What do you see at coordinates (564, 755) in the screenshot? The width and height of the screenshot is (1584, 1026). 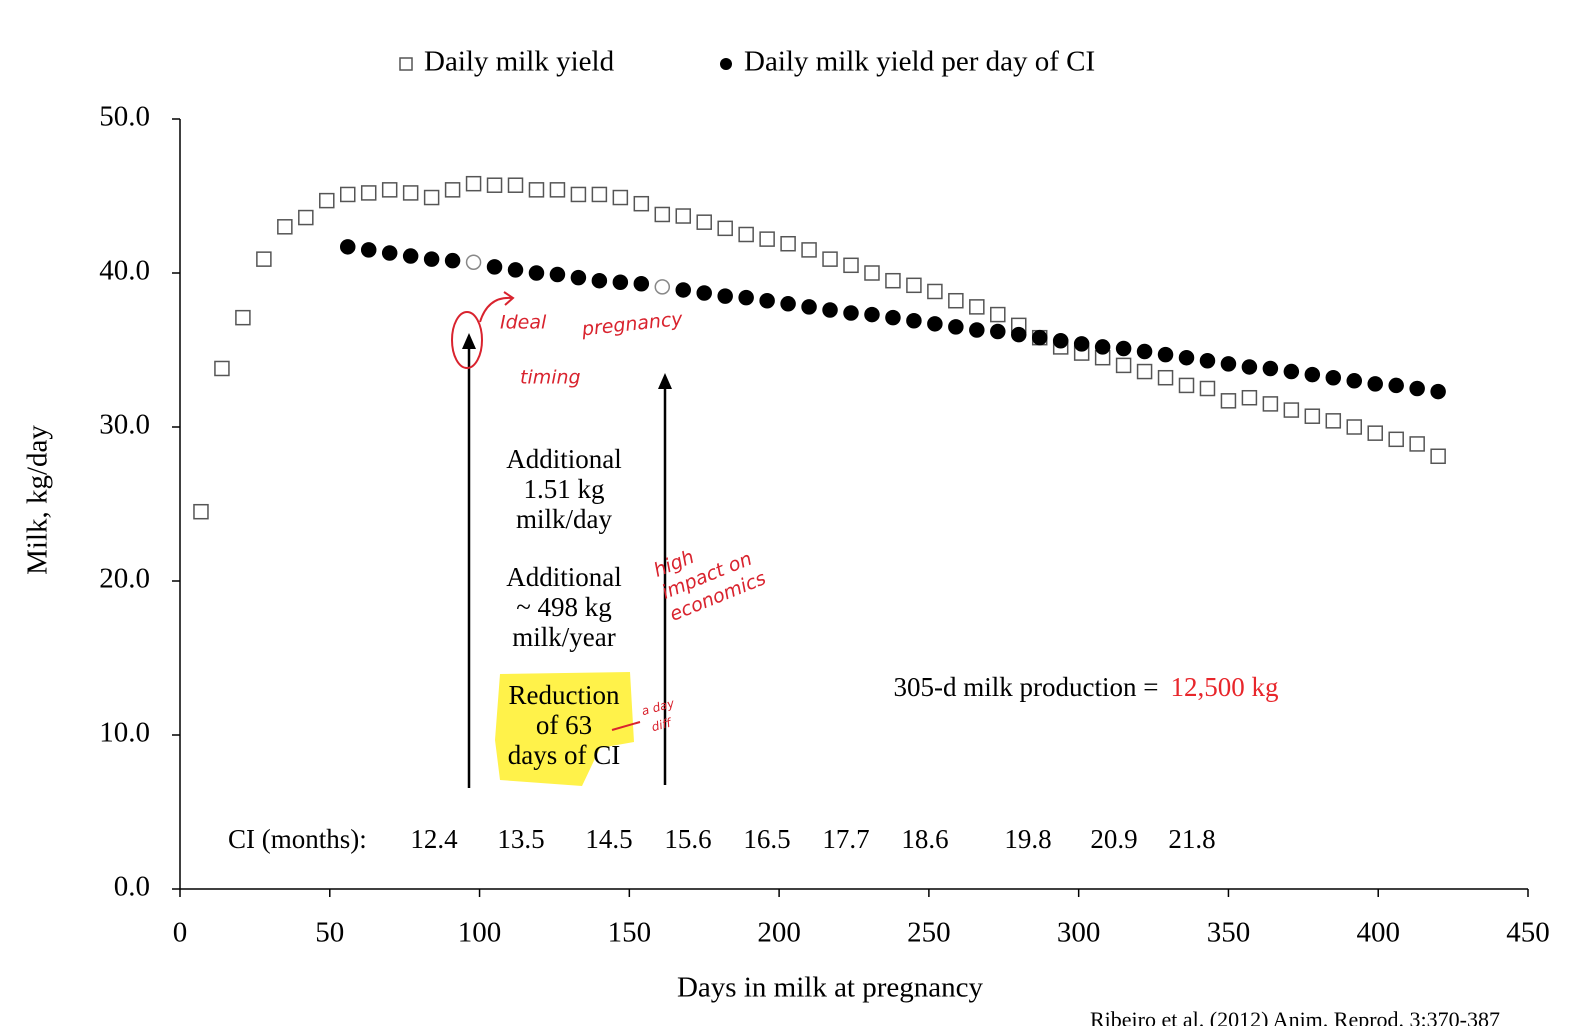 I see `annotation: days of CI` at bounding box center [564, 755].